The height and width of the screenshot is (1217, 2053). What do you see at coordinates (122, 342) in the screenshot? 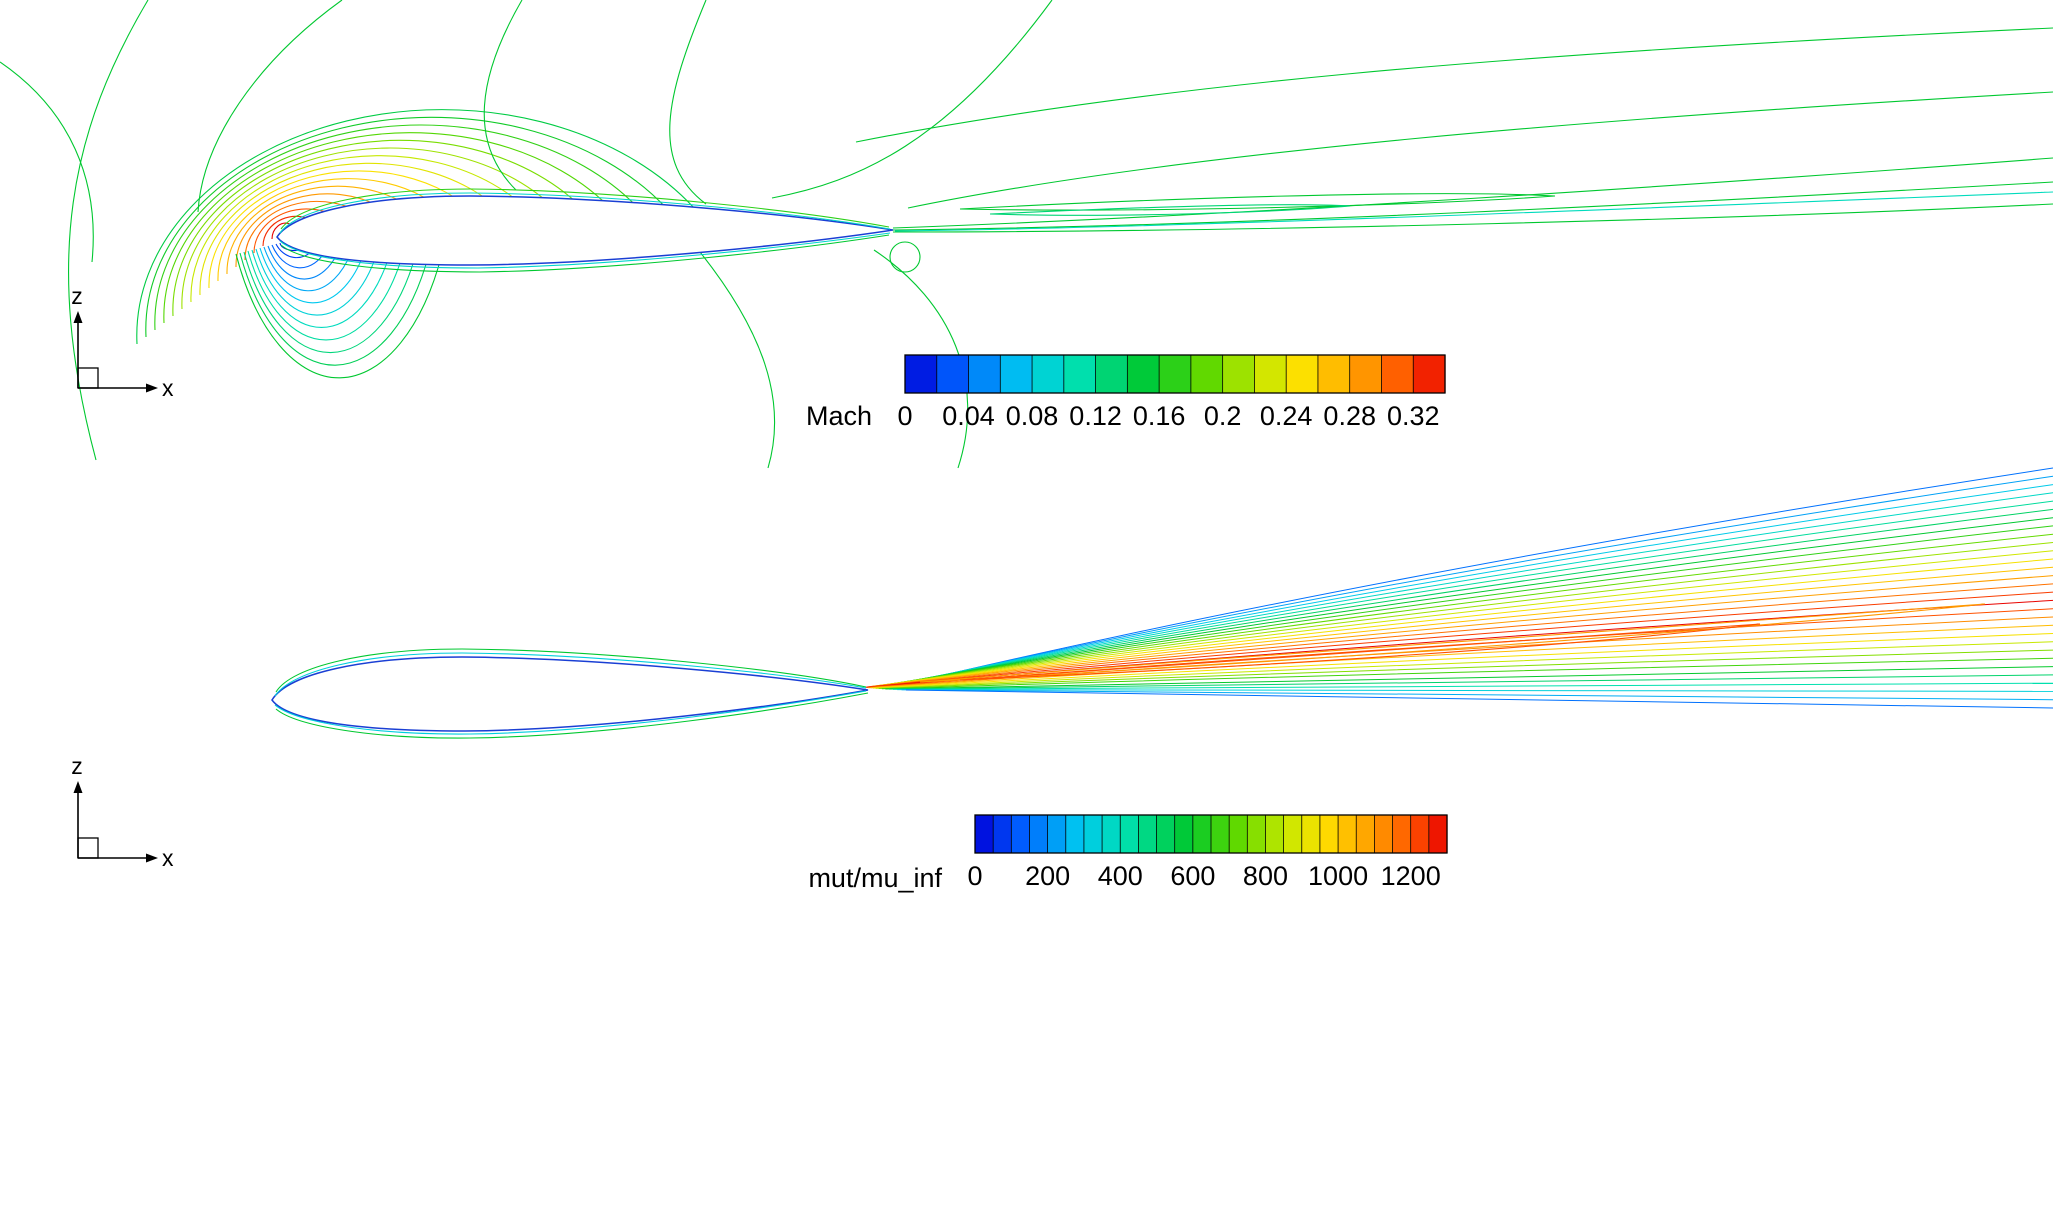
I see `axis-indicator-top: z x` at bounding box center [122, 342].